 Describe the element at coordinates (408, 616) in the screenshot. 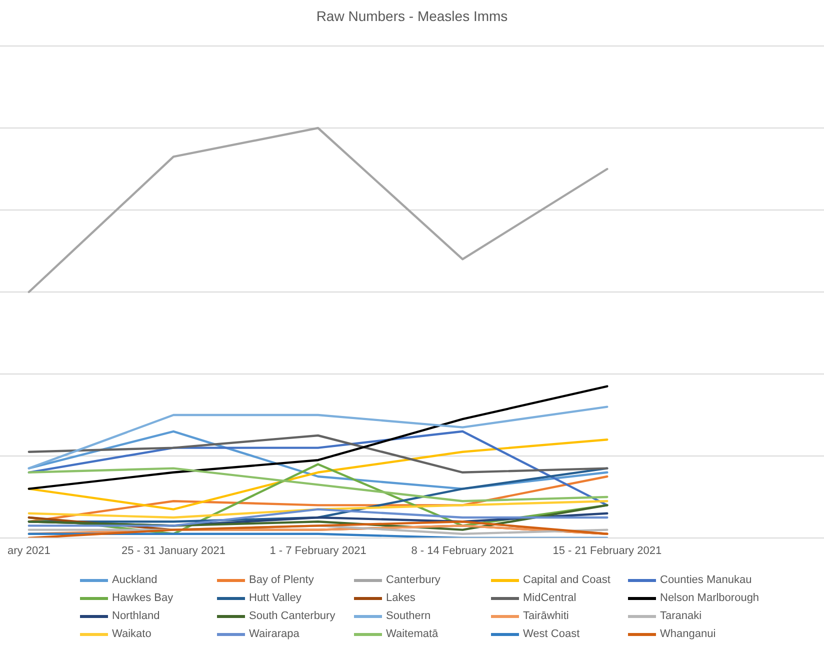

I see `legend-label: Southern` at that location.